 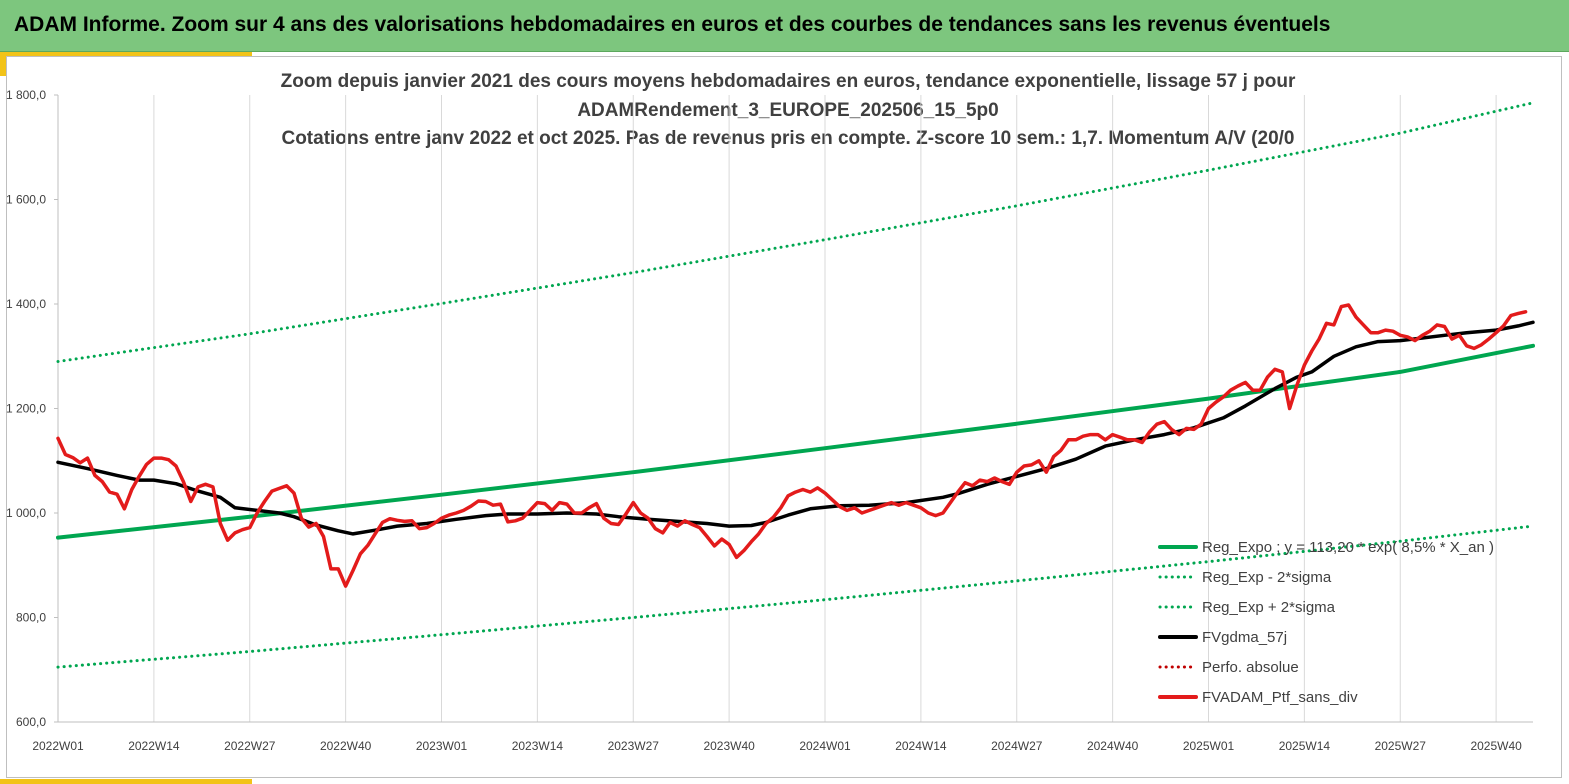 I want to click on legend-label-minus: Reg_Exp - 2*sigma, so click(x=1267, y=577).